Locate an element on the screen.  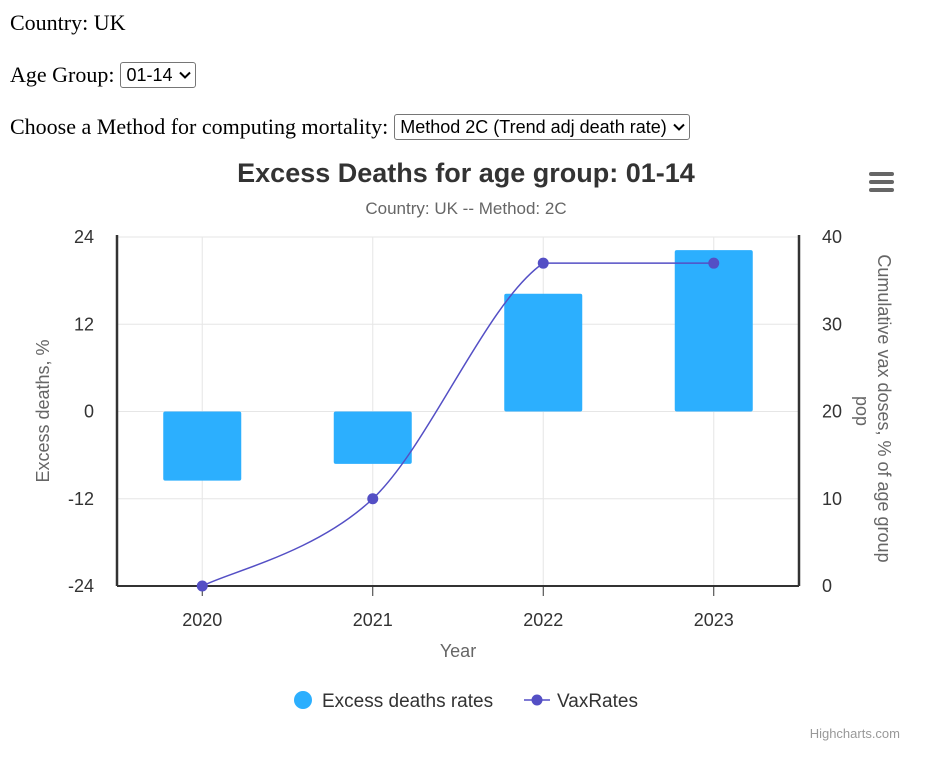
vaxrates-point-2021 is located at coordinates (373, 499).